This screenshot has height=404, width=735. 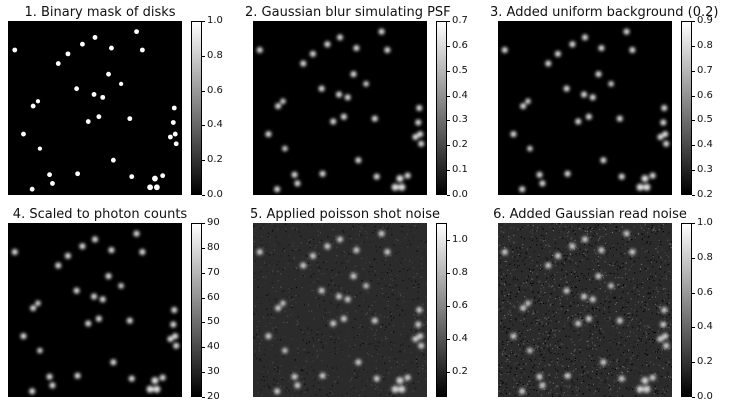 I want to click on colorbar-ticks: 0.0 0.1 0.2 0.3 0.4 0.5 0.6 0.7, so click(x=467, y=107).